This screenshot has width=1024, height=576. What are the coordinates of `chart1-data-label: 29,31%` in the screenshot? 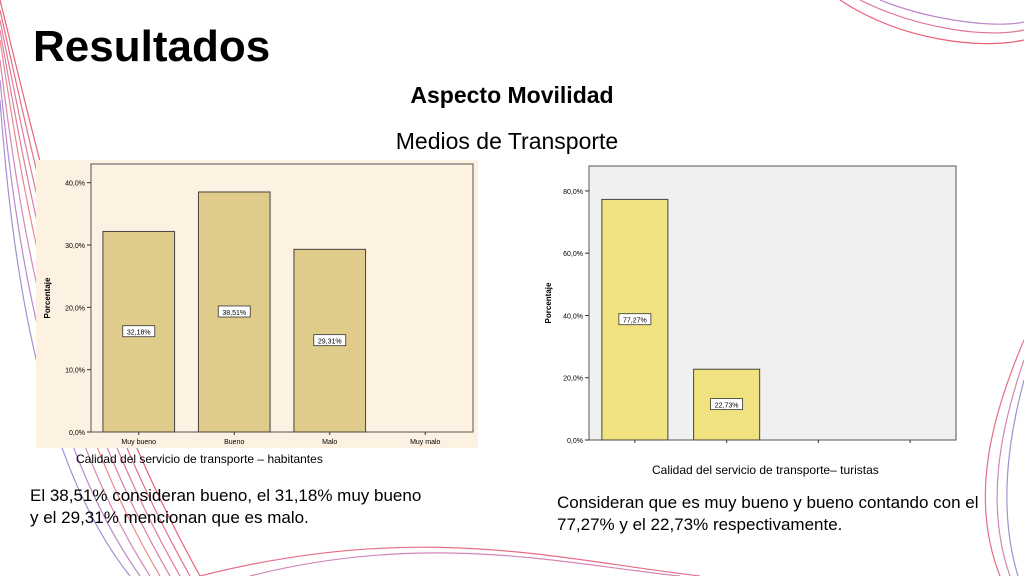 It's located at (330, 342).